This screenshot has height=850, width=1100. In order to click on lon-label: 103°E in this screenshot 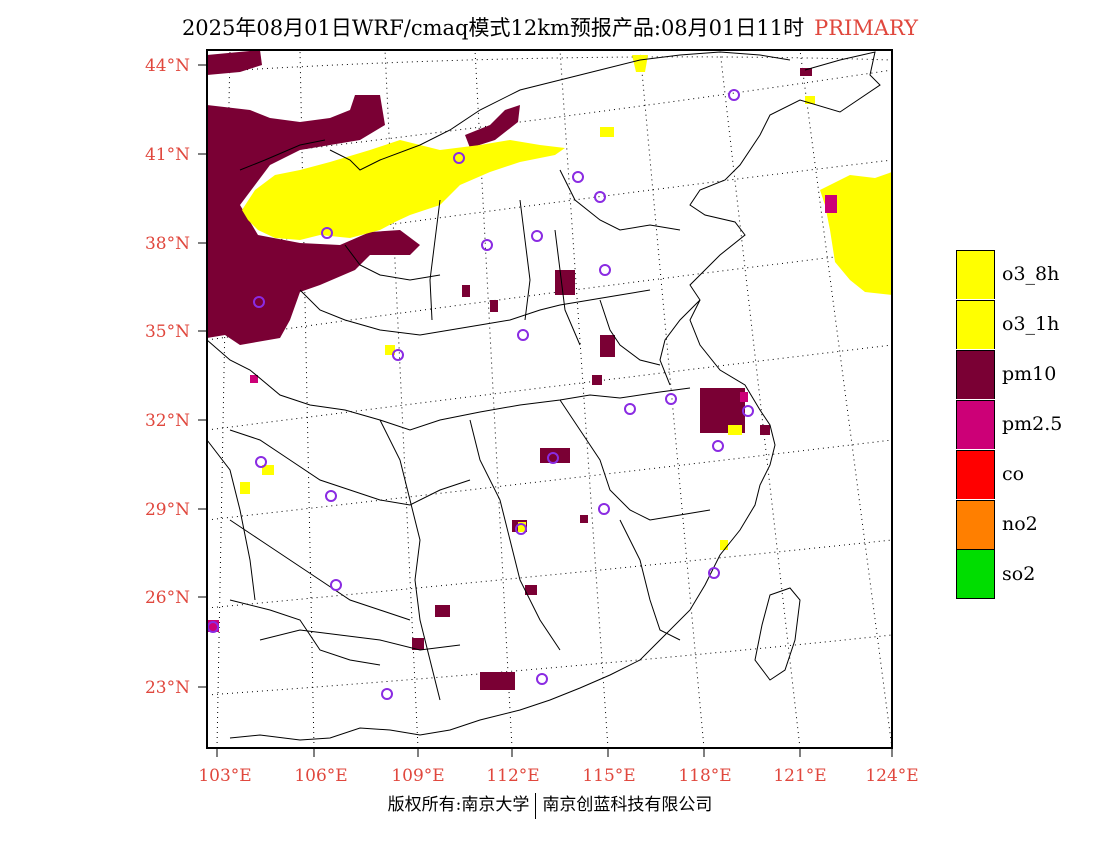, I will do `click(224, 776)`.